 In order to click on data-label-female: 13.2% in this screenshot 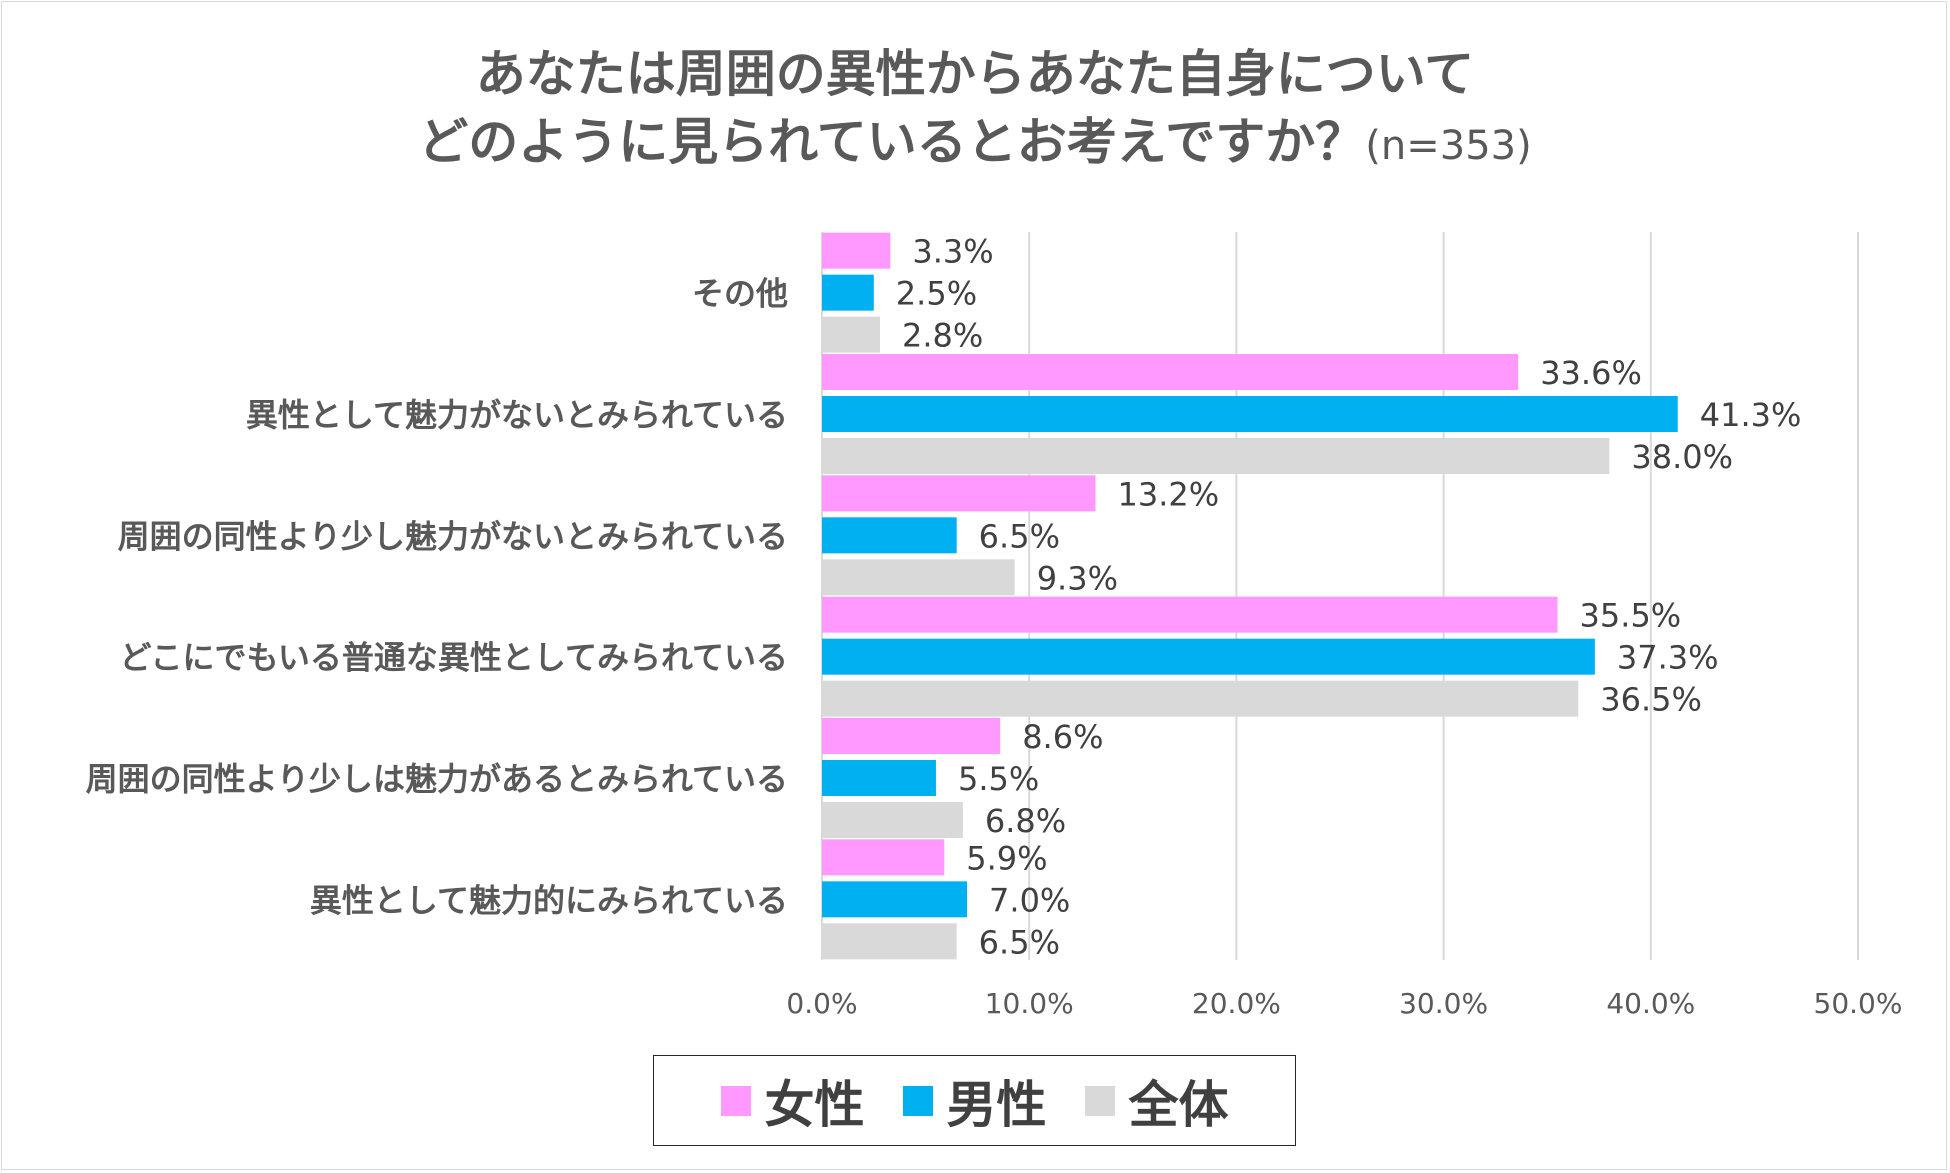, I will do `click(1169, 494)`.